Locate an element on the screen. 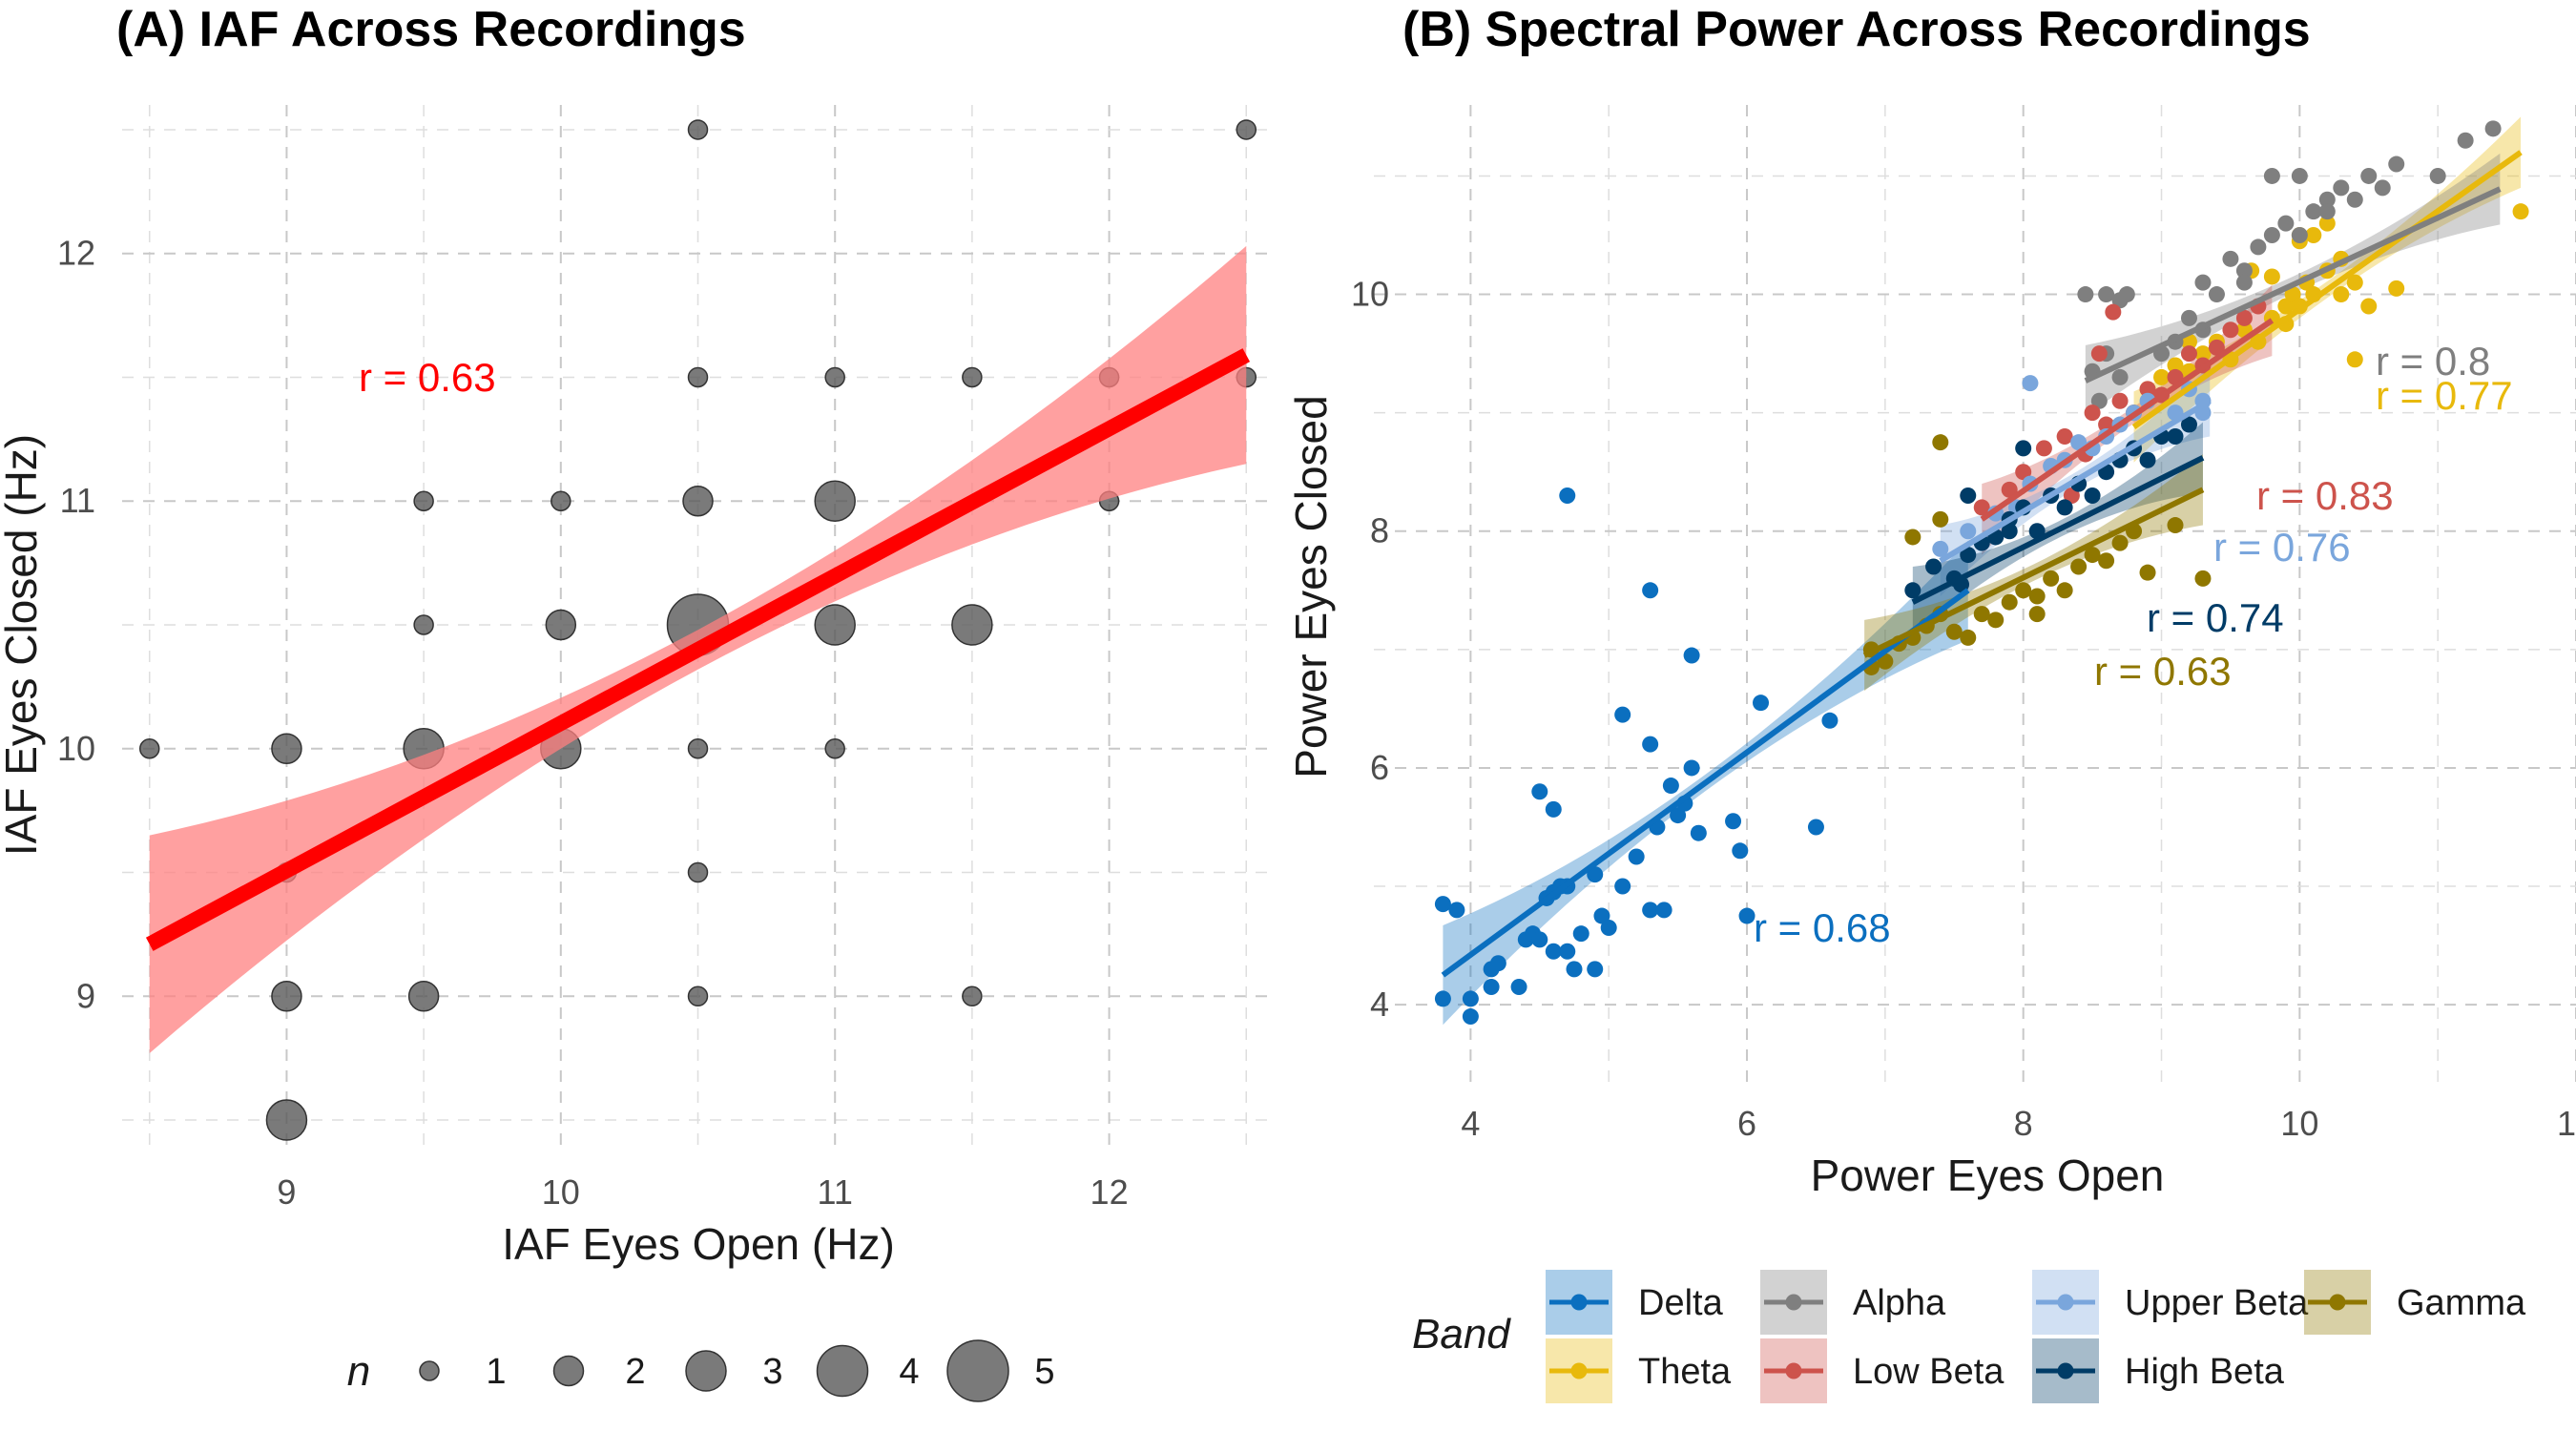 This screenshot has width=2576, height=1431. y-tick-label: 4 is located at coordinates (1379, 1004).